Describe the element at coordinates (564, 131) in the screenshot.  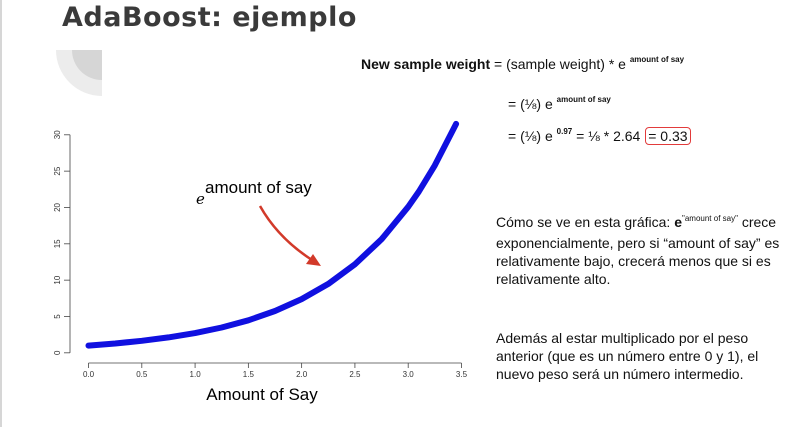
I see `formula-line-3-exponent: 0.97` at that location.